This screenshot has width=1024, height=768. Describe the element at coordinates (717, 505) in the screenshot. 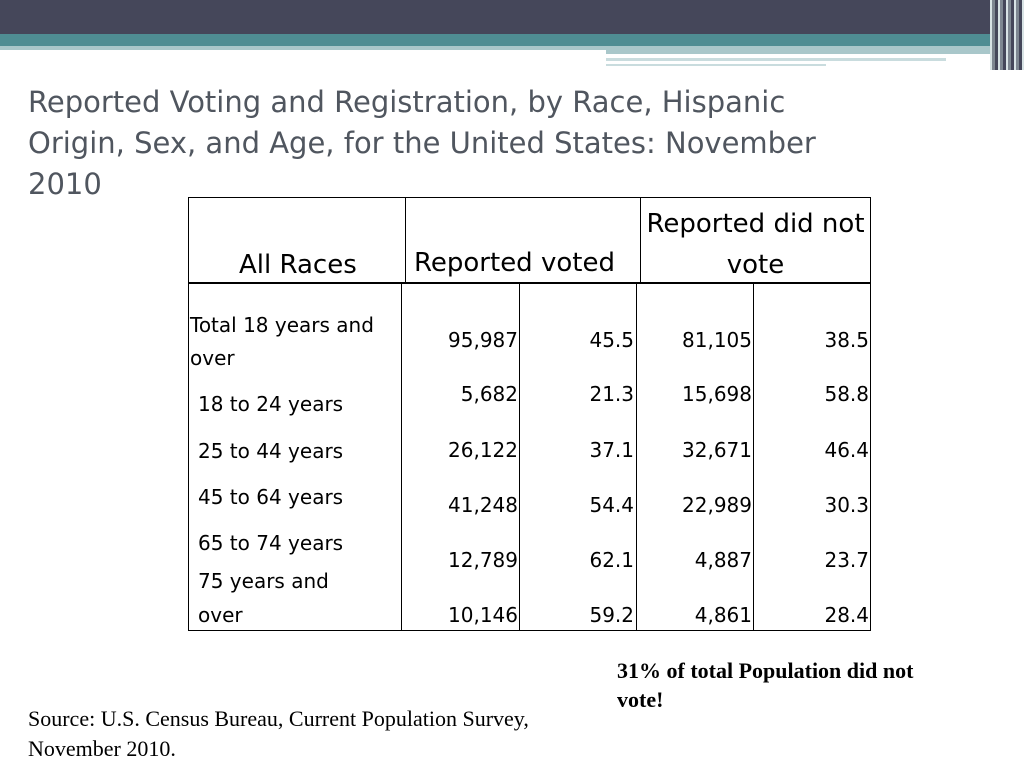

I see `not-voted-count: 22,989` at that location.